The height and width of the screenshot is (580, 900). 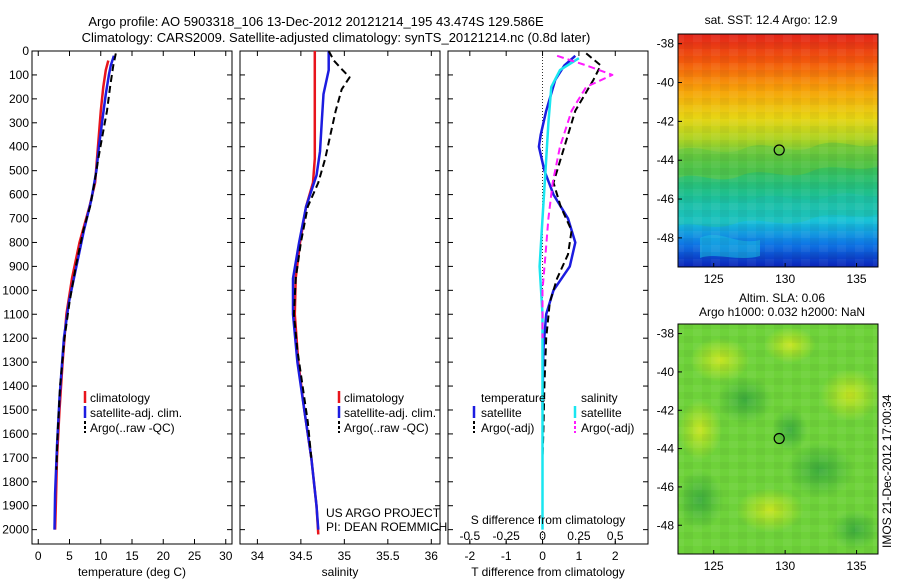 What do you see at coordinates (69, 556) in the screenshot?
I see `x-tick-label: 5` at bounding box center [69, 556].